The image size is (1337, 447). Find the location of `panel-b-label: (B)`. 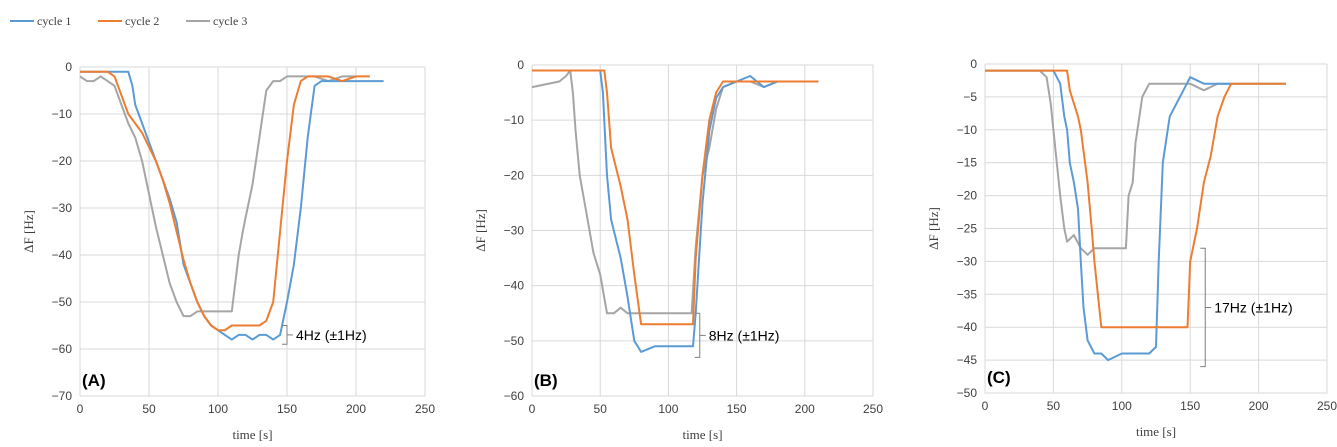

panel-b-label: (B) is located at coordinates (546, 380).